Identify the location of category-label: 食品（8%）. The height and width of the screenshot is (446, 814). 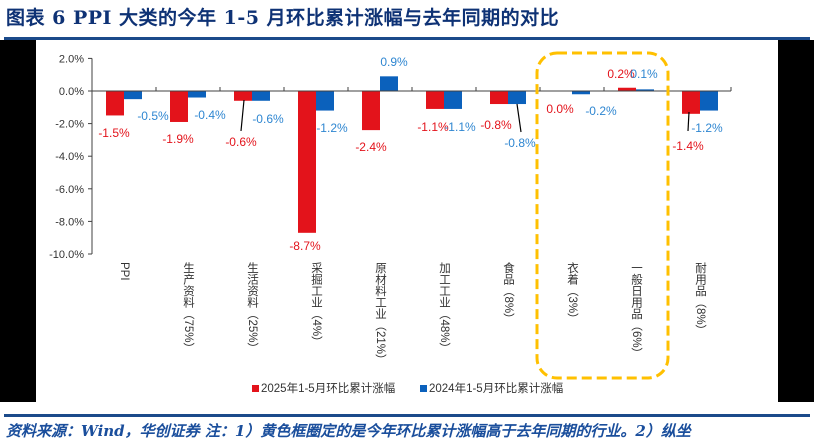
(508, 293).